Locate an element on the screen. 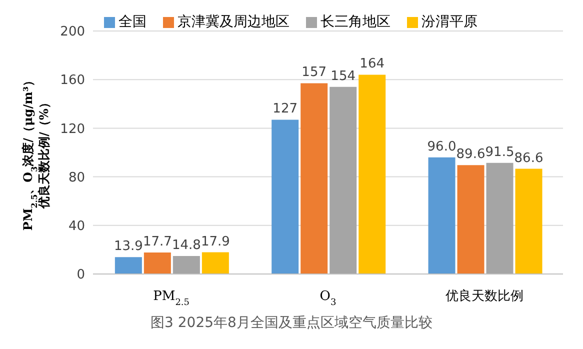 This screenshot has width=583, height=349. legend-label: 汾渭平原 is located at coordinates (450, 22).